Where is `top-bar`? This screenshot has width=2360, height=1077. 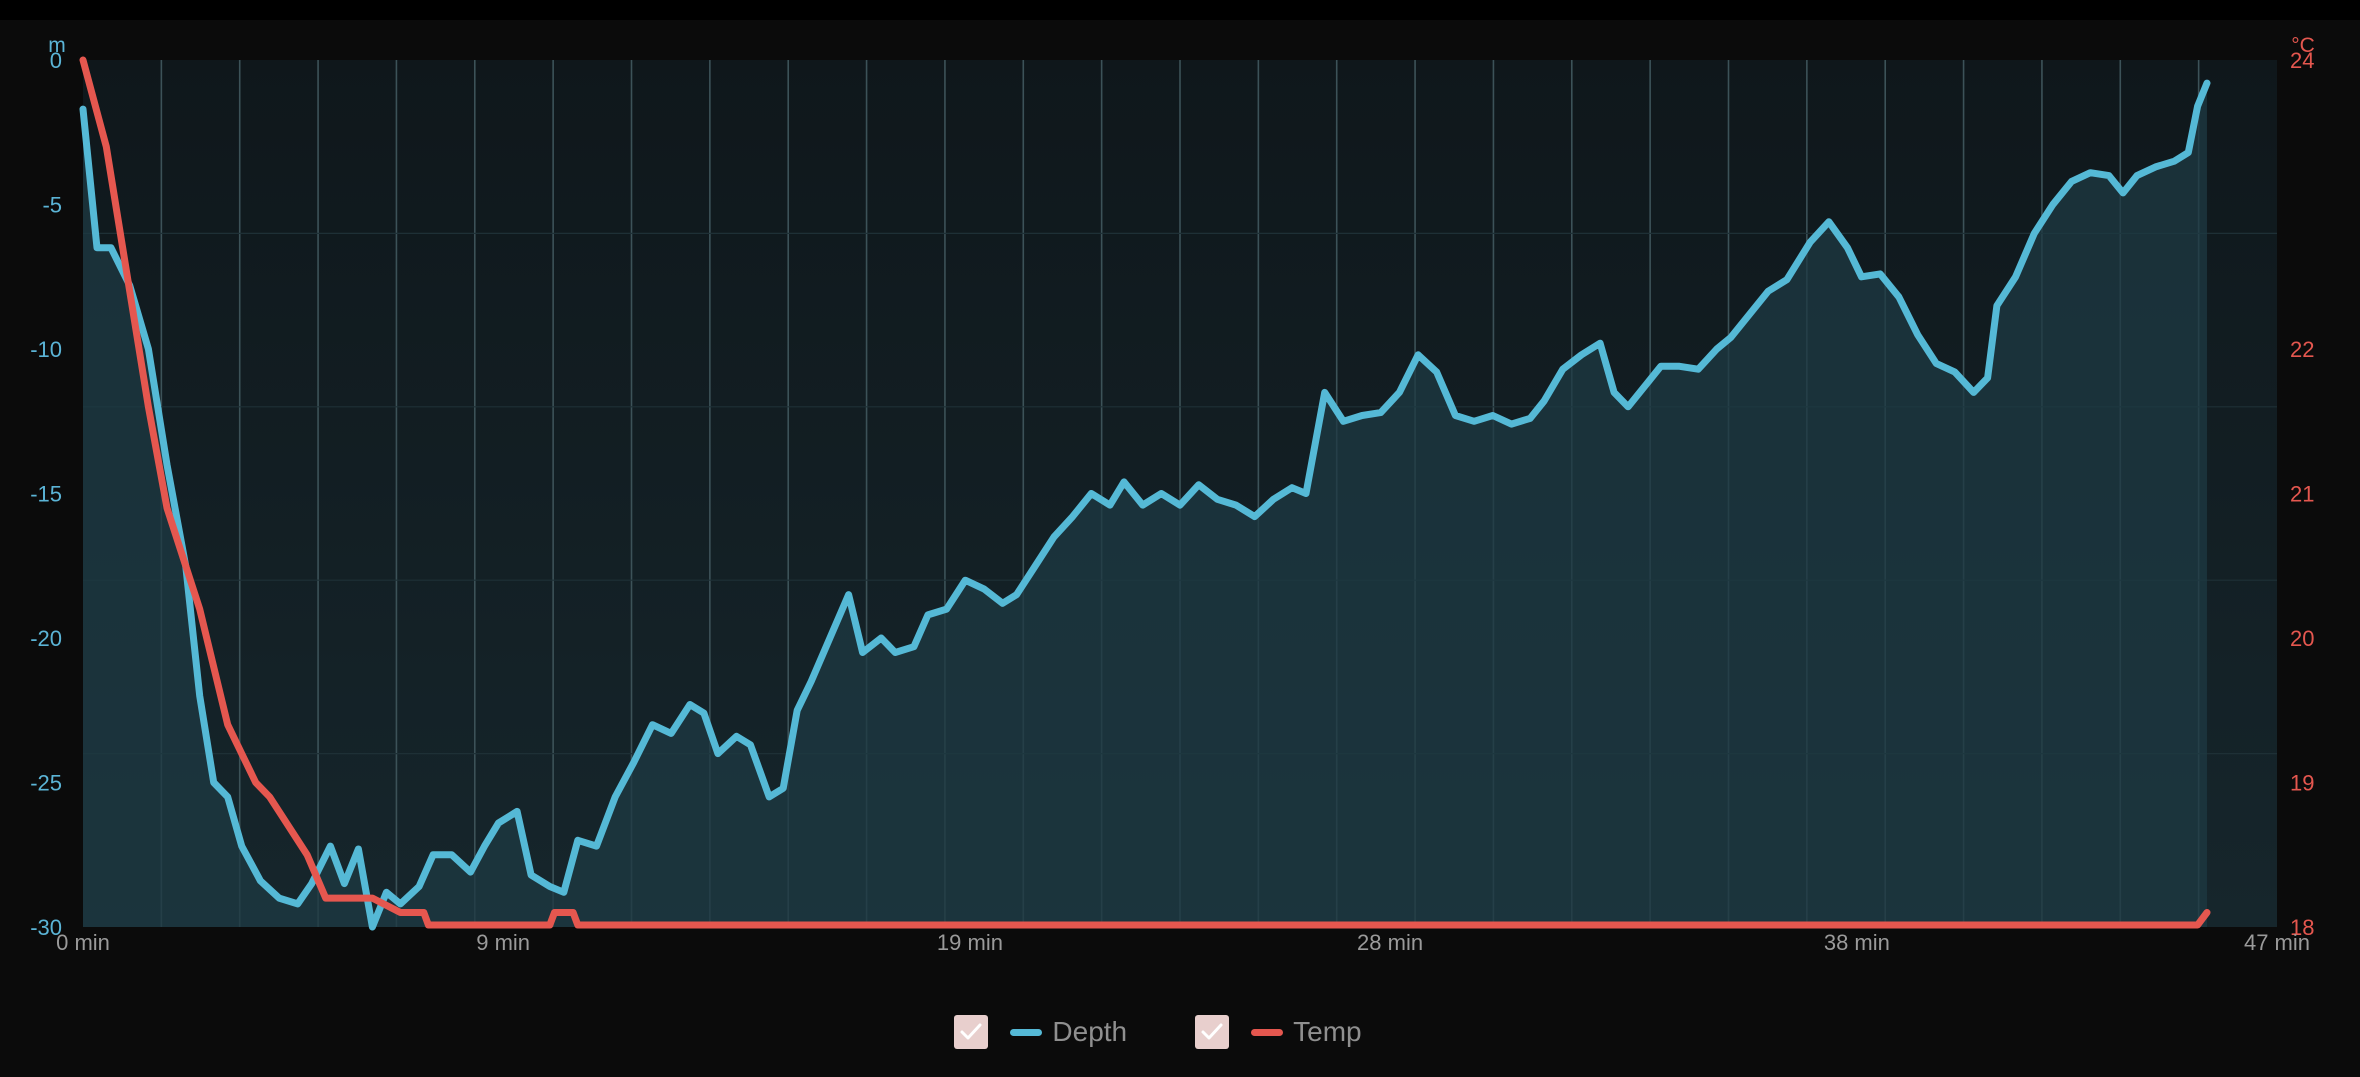
top-bar is located at coordinates (1180, 10).